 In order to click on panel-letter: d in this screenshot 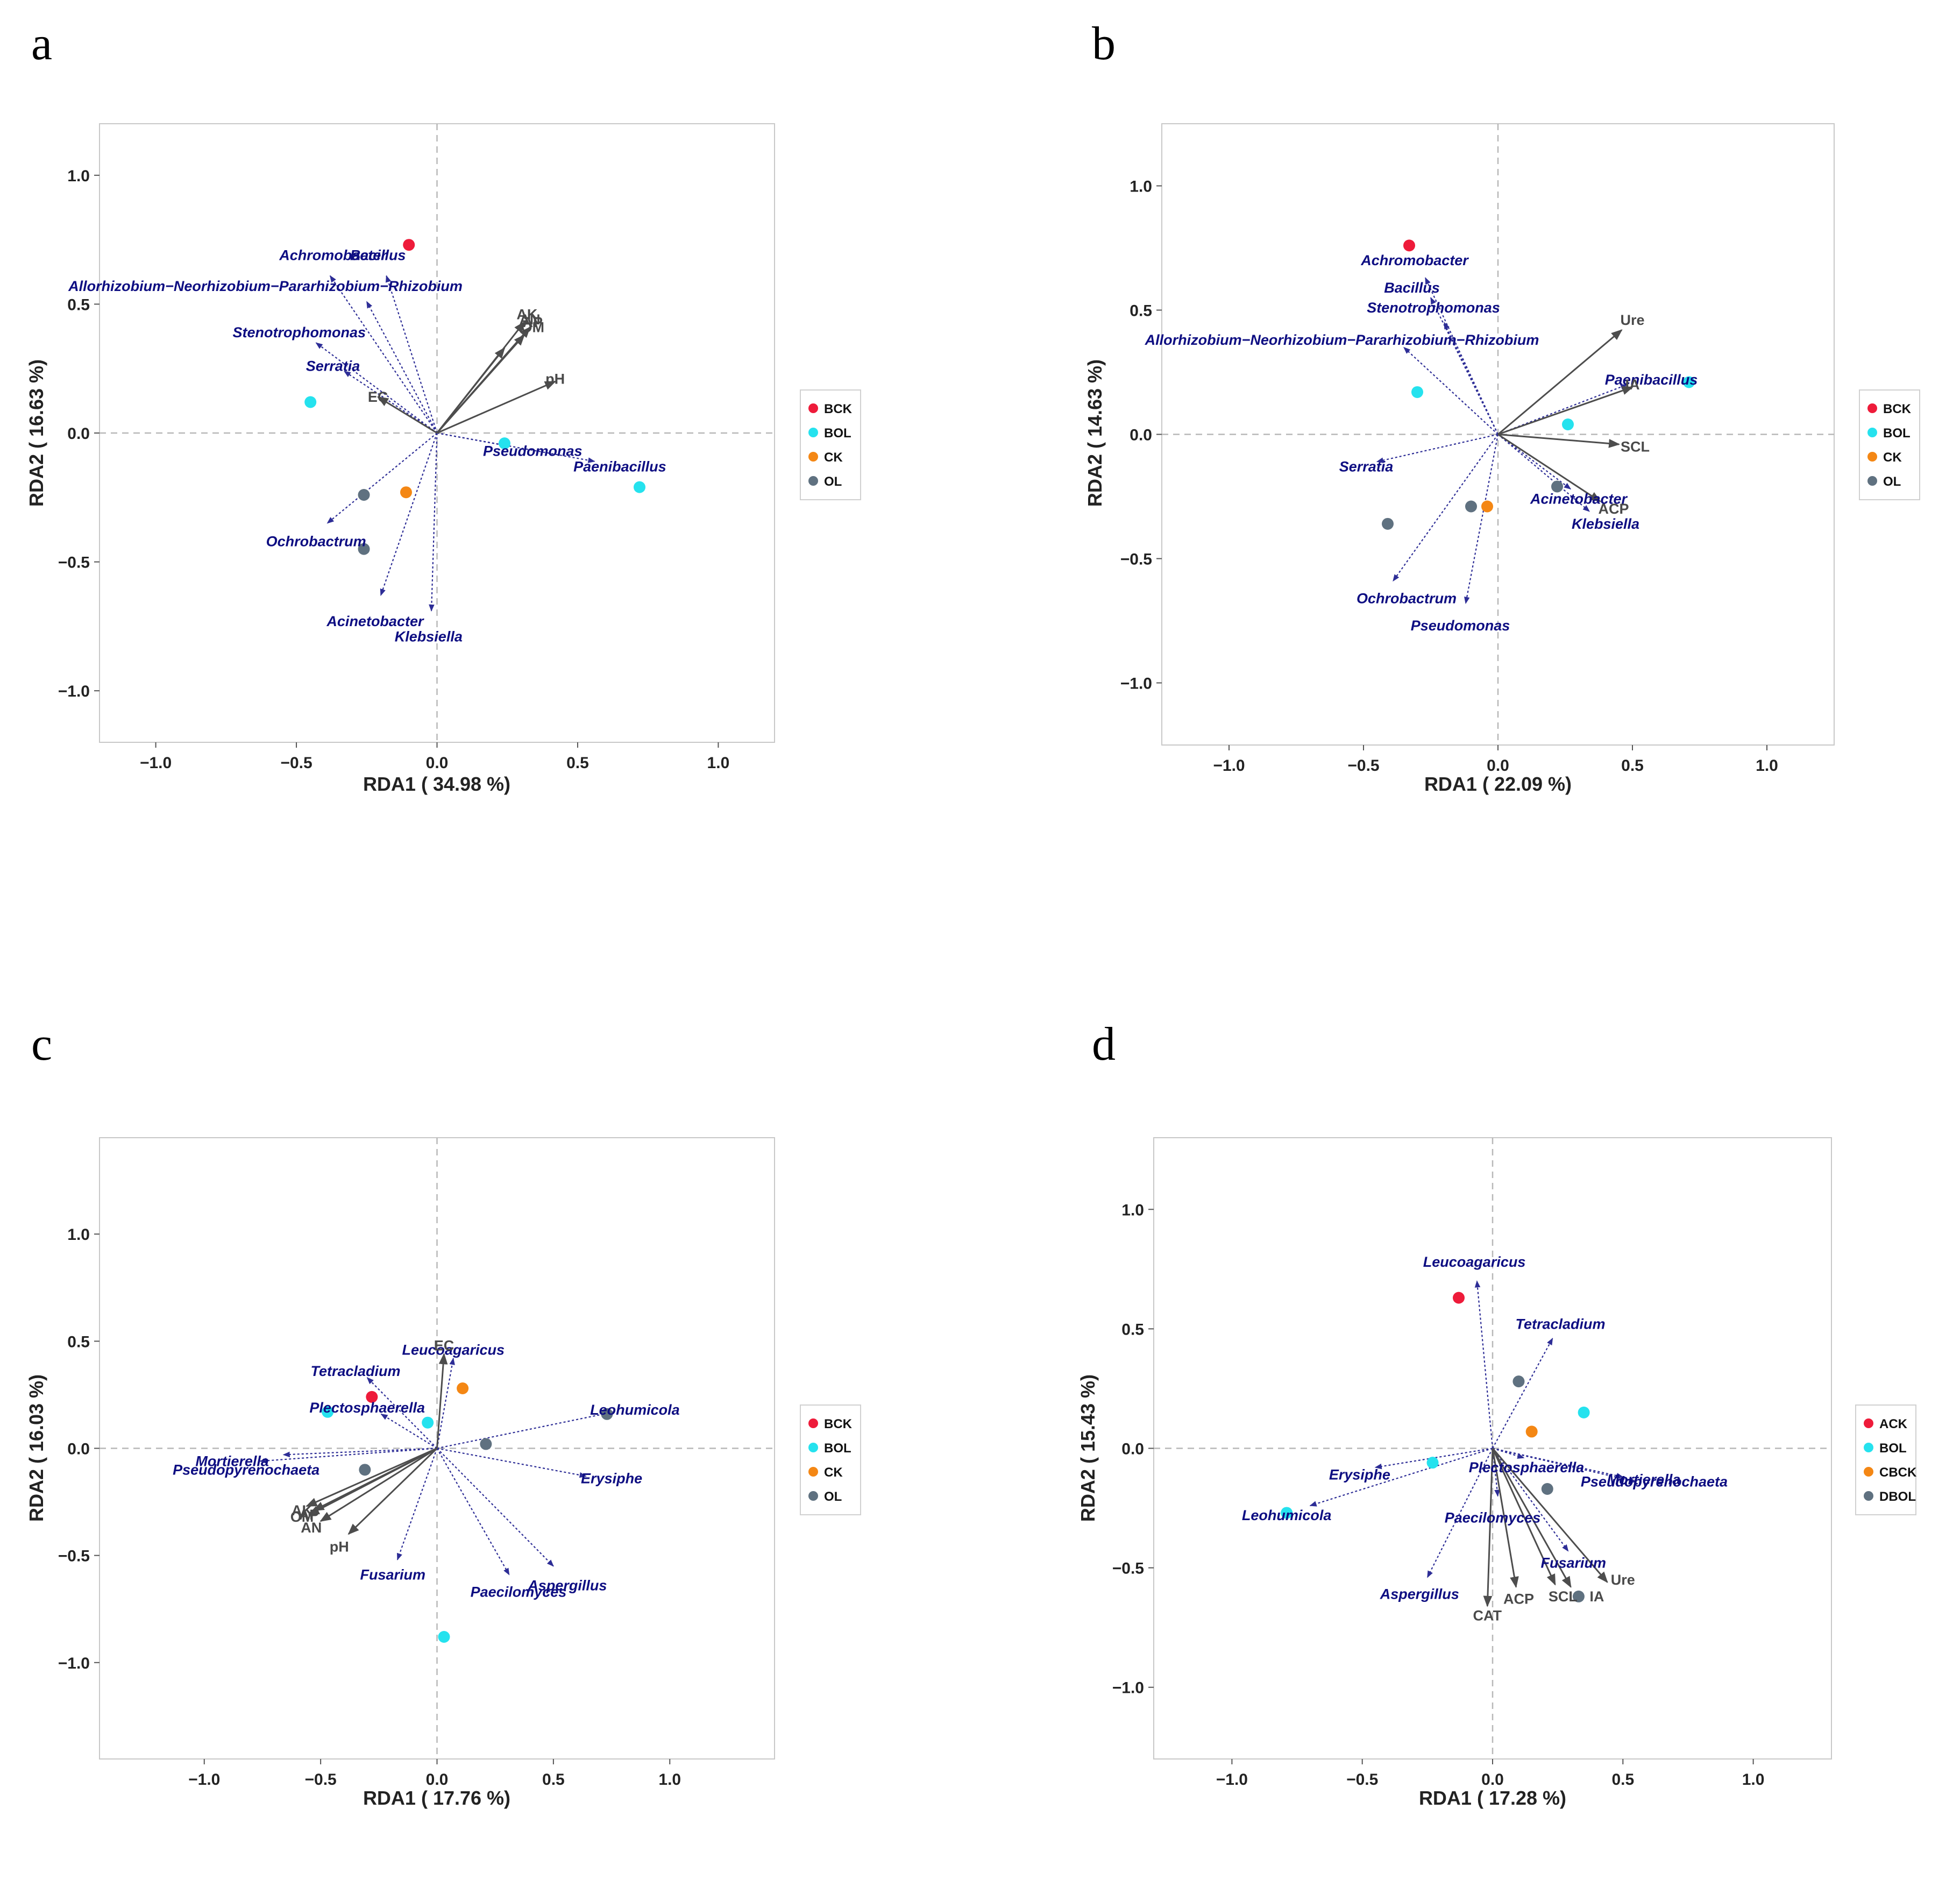, I will do `click(1104, 1044)`.